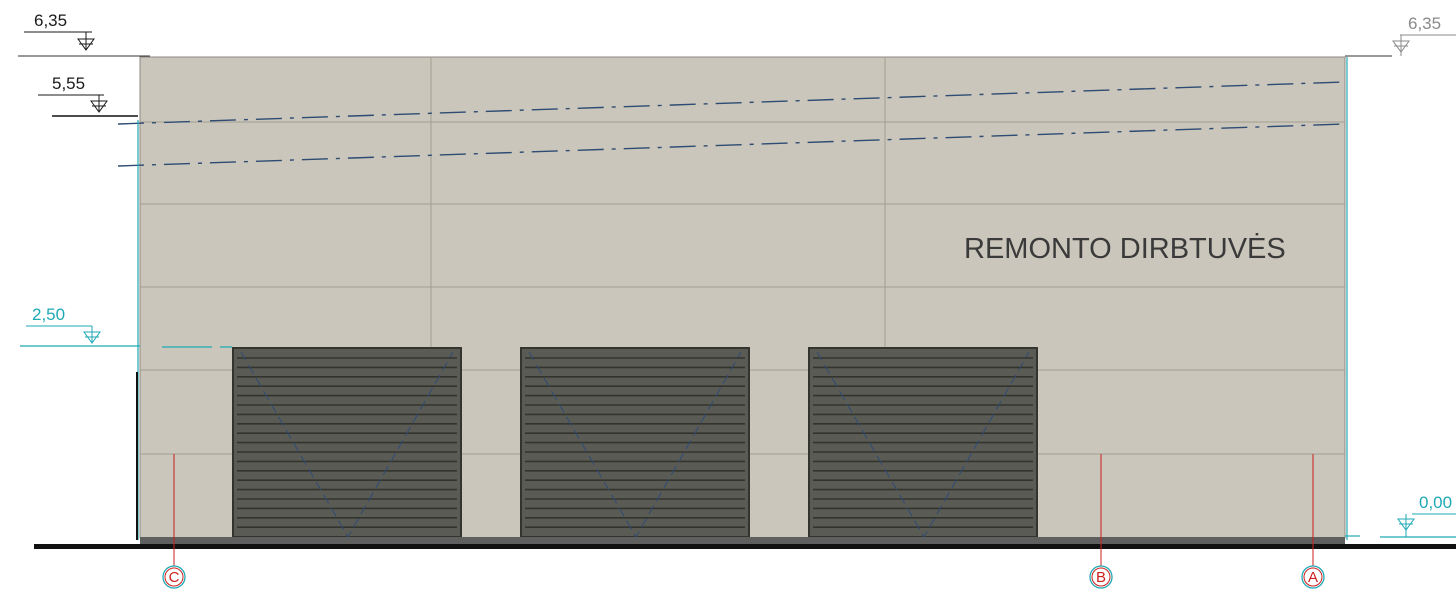 Image resolution: width=1456 pixels, height=595 pixels. I want to click on axis-bubble-a: A, so click(1313, 577).